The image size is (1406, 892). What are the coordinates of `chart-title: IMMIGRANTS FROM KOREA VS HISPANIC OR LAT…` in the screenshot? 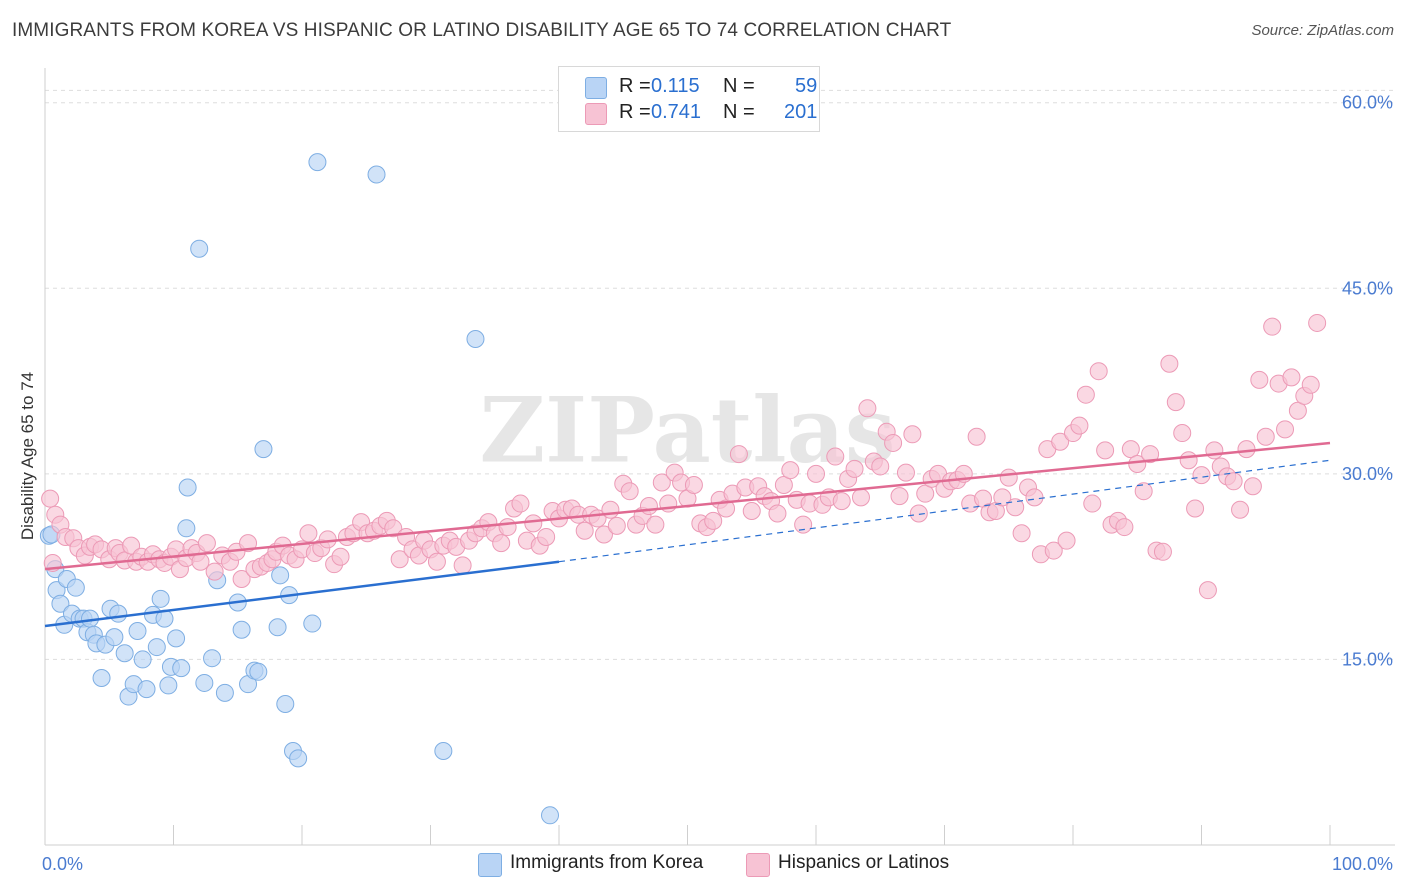 It's located at (482, 30).